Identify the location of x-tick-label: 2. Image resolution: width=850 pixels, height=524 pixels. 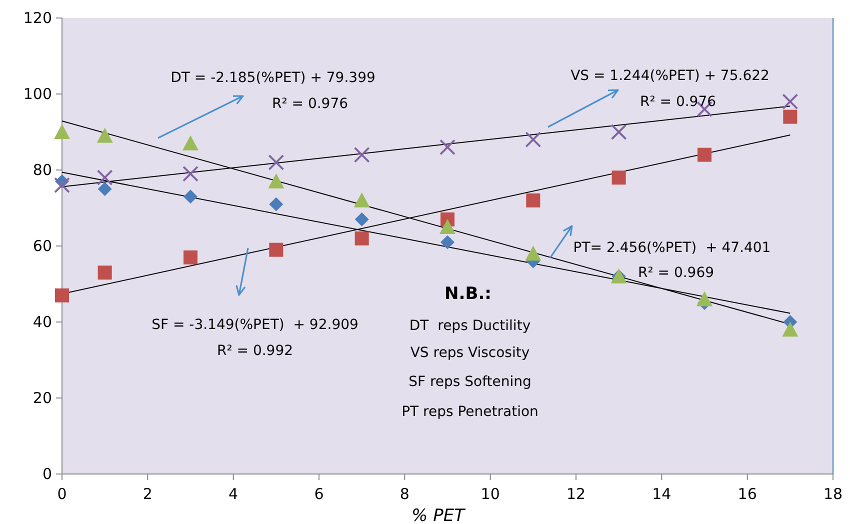
(147, 494).